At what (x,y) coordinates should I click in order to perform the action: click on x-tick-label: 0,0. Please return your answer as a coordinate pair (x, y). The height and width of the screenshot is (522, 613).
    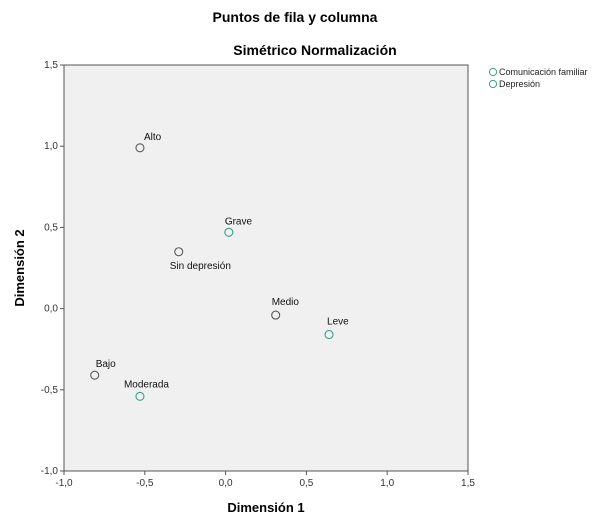
    Looking at the image, I should click on (226, 483).